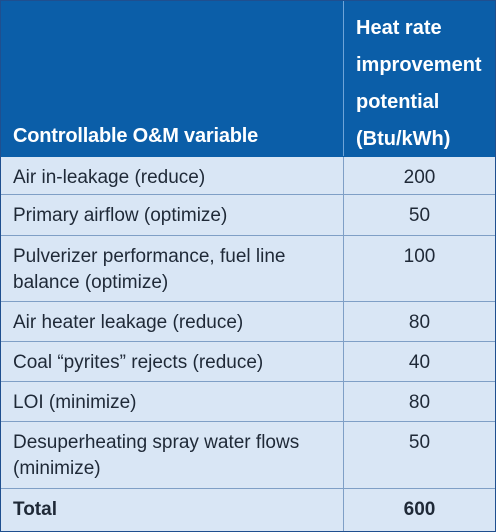 Image resolution: width=496 pixels, height=532 pixels. I want to click on value-cell: 200, so click(419, 175).